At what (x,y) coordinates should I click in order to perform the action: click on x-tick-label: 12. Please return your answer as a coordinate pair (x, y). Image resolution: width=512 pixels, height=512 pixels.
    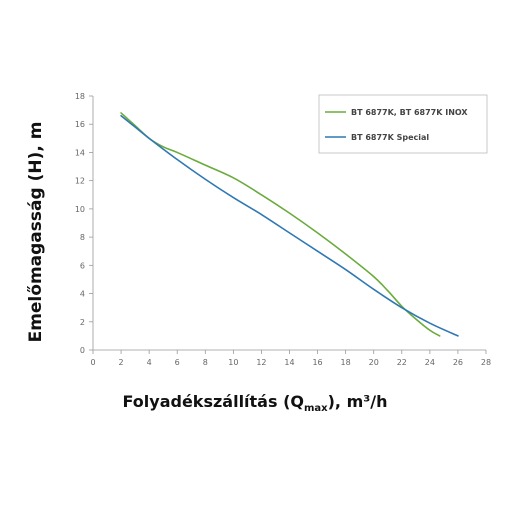
    Looking at the image, I should click on (261, 362).